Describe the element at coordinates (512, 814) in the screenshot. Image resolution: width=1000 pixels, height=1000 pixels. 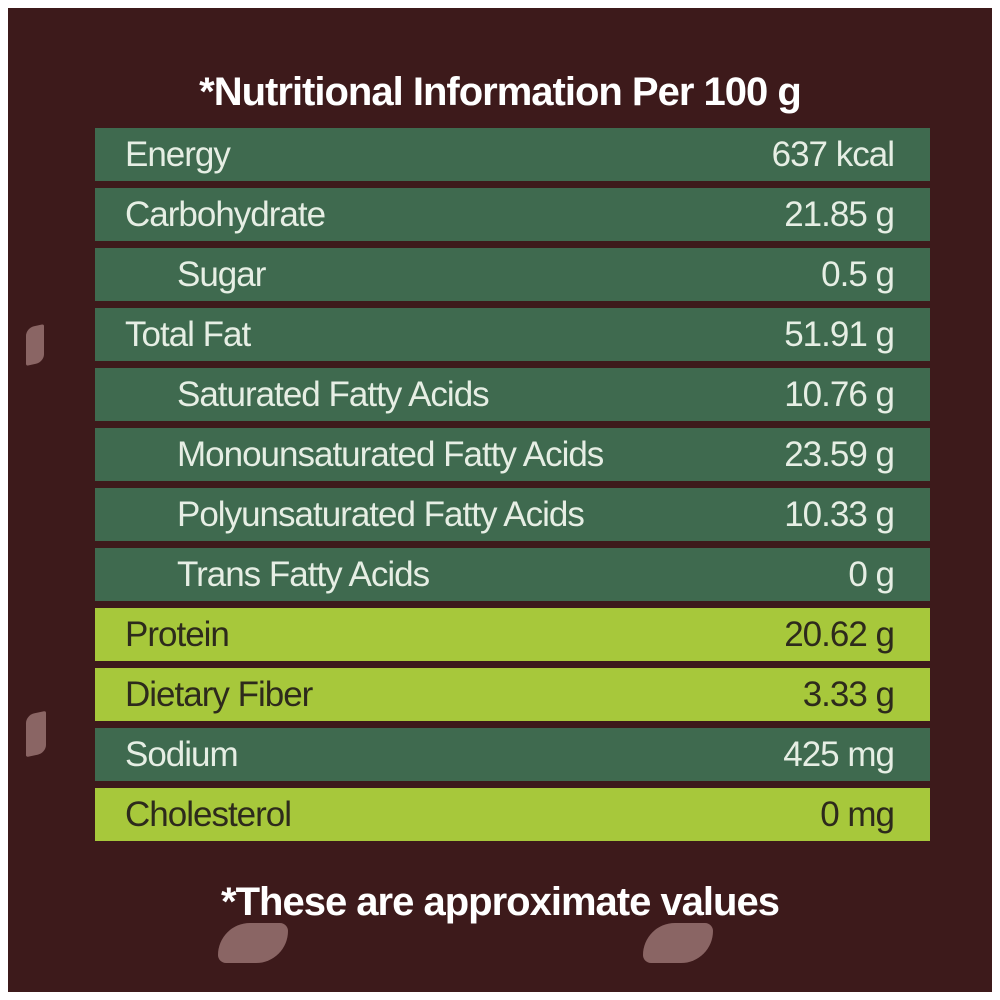
I see `table-row: Cholesterol 0 mg` at that location.